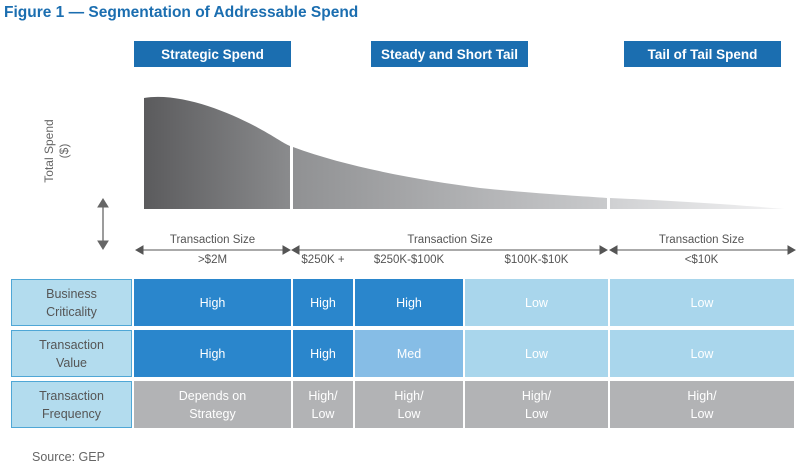 This screenshot has width=800, height=474. I want to click on cell-frequency-250k-100k: High/Low, so click(409, 404).